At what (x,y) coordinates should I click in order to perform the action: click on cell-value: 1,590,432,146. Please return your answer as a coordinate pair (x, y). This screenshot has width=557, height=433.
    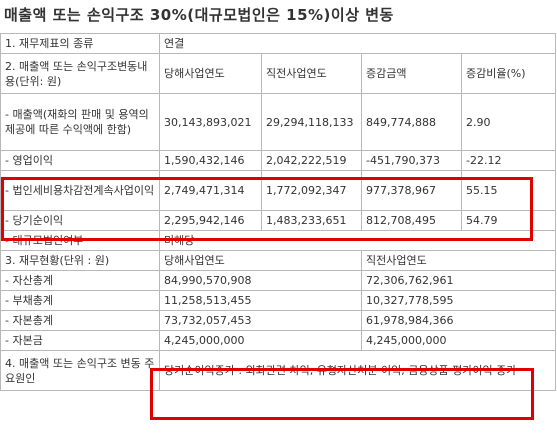
    Looking at the image, I should click on (210, 160).